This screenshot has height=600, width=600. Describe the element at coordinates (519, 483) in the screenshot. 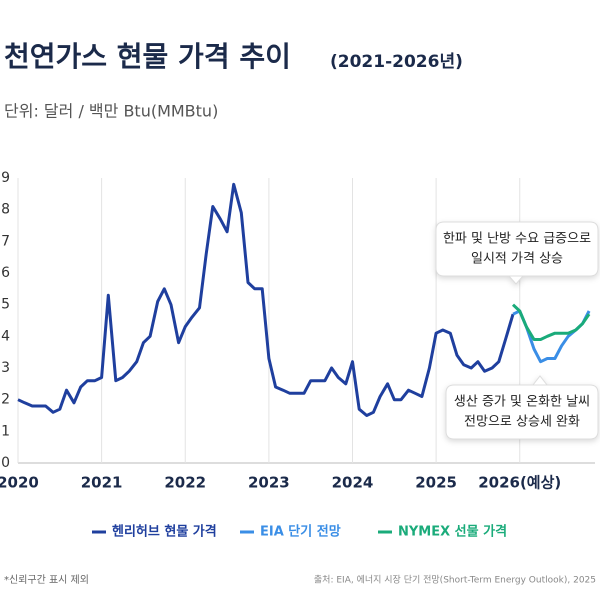

I see `x-tick-label: 2026(예상)` at that location.